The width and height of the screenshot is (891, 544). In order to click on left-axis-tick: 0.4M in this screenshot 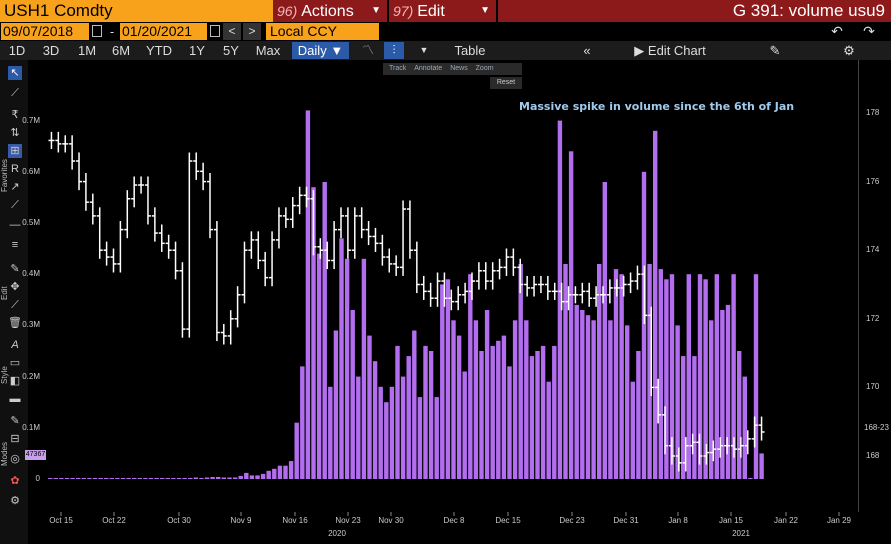, I will do `click(31, 274)`.